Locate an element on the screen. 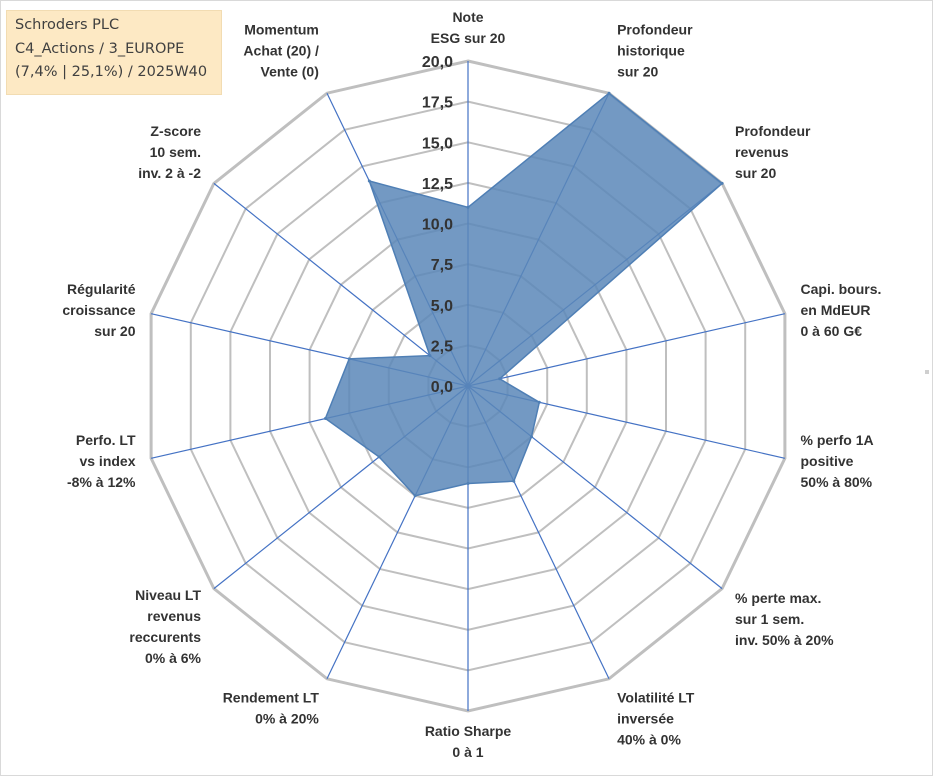 This screenshot has height=776, width=933. tick-label: 10,0 is located at coordinates (437, 225).